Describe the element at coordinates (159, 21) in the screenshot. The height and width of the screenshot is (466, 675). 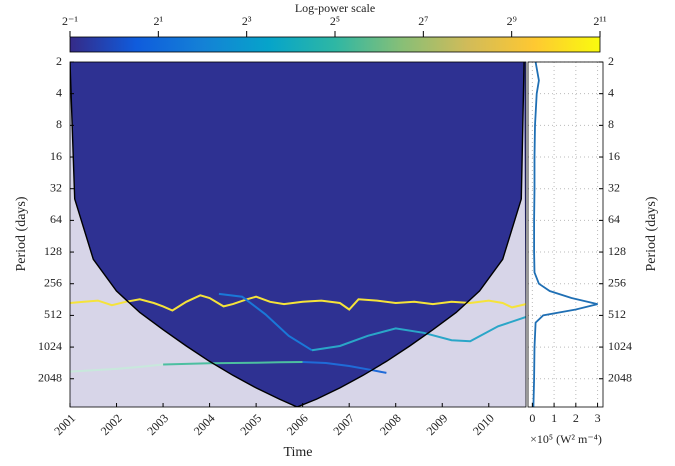
I see `colorbar-tick-label: 2¹` at that location.